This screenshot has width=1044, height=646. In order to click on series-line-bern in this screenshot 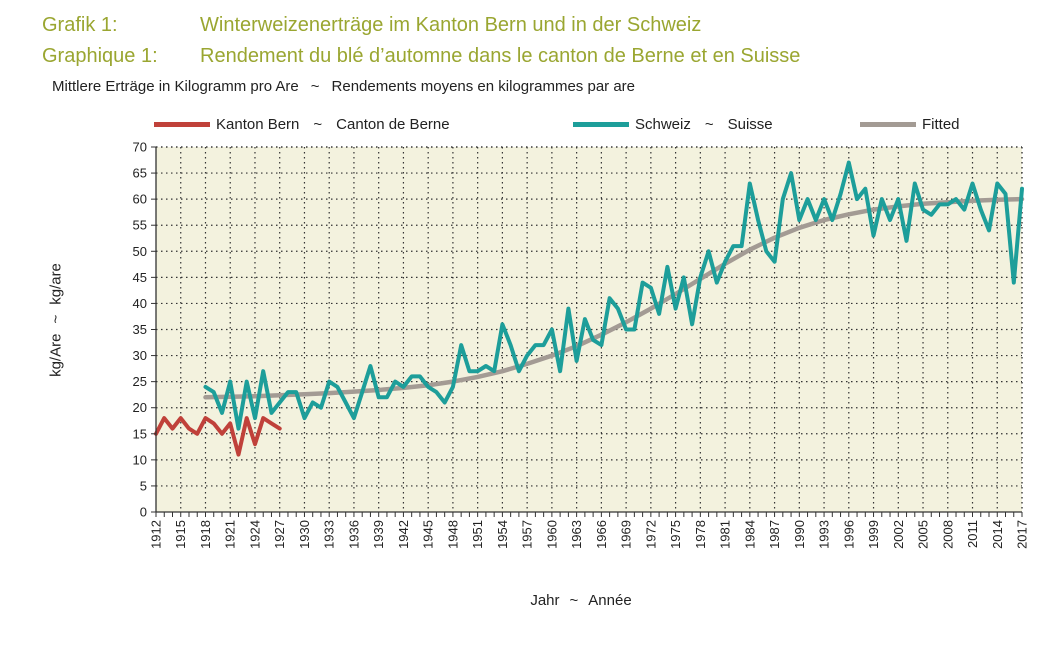, I will do `click(218, 436)`.